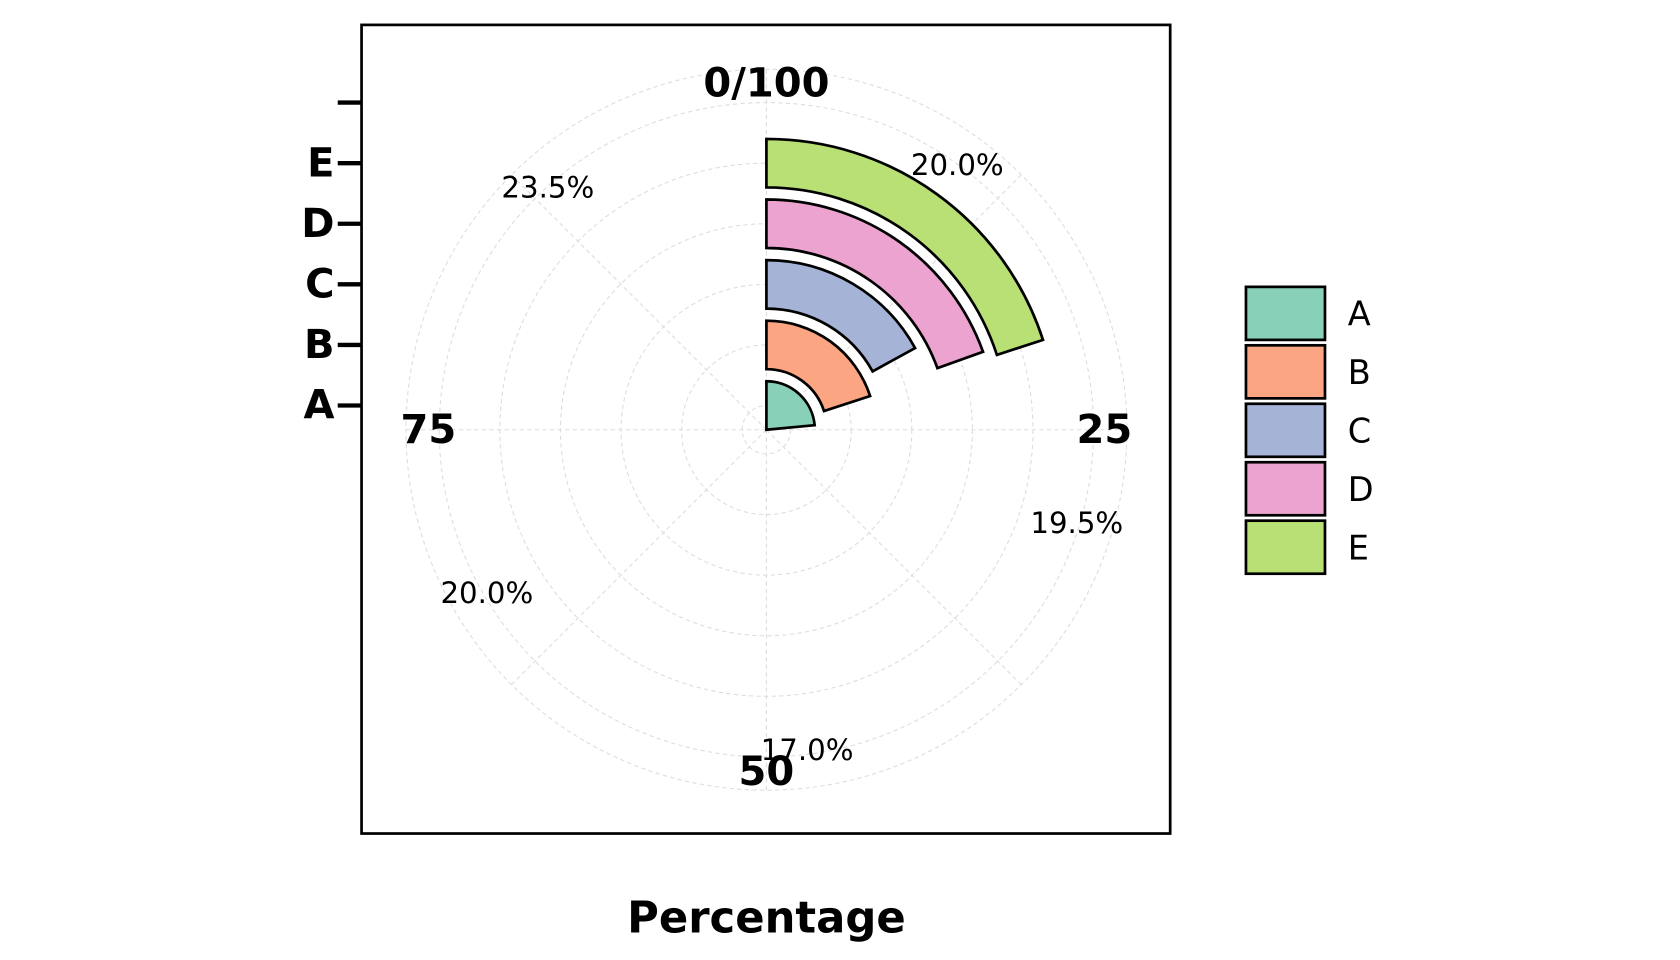  I want to click on value-label: 17.0%, so click(807, 750).